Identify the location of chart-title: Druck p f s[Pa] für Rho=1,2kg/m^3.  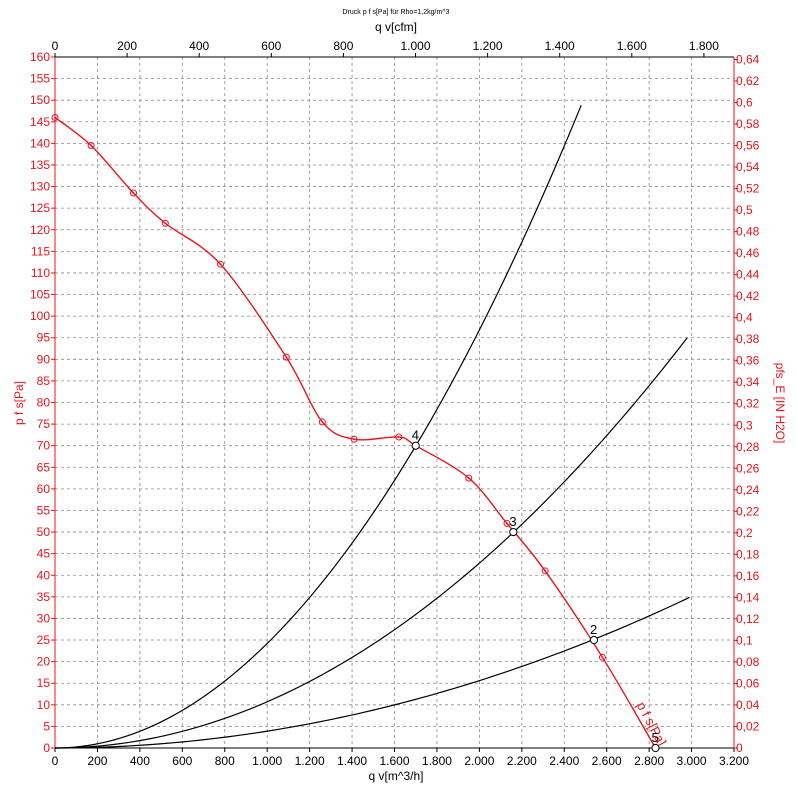
(396, 12).